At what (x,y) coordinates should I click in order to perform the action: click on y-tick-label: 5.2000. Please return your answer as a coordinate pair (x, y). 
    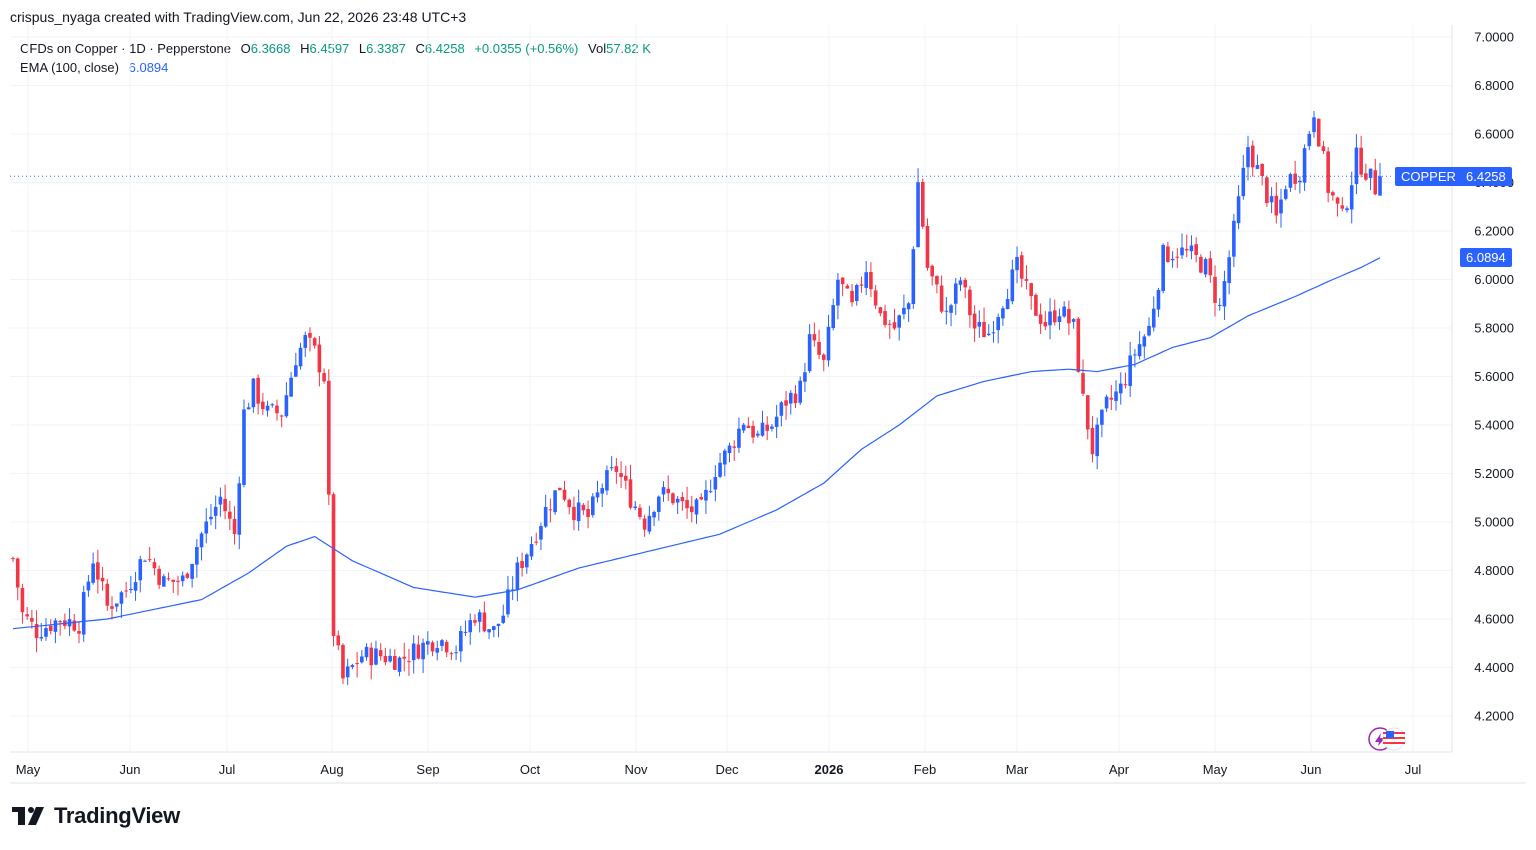
    Looking at the image, I should click on (1494, 473).